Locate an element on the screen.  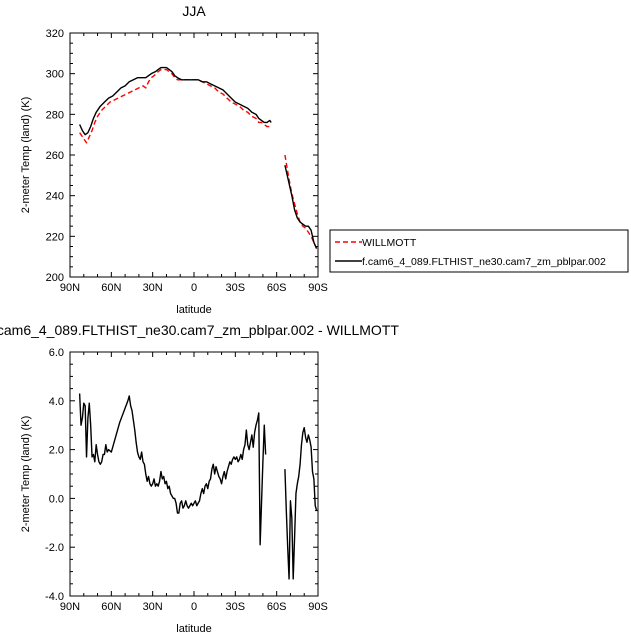
legend-box is located at coordinates (479, 251).